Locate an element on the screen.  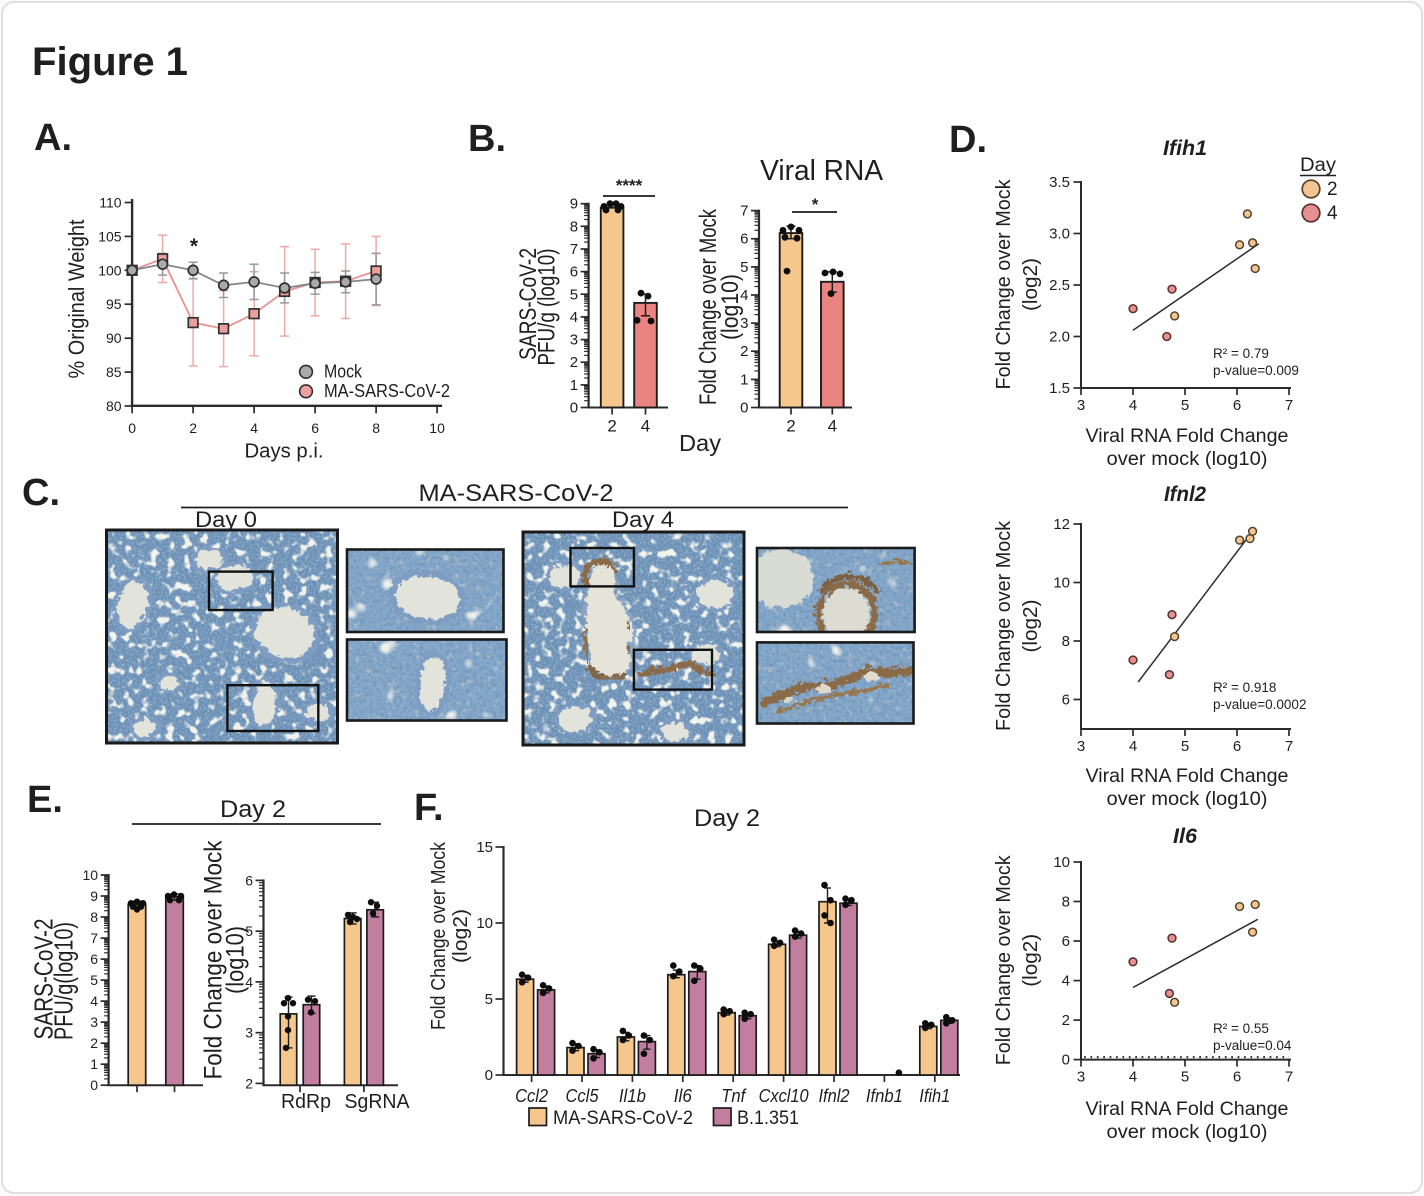
svg-text: F. is located at coordinates (429, 808).